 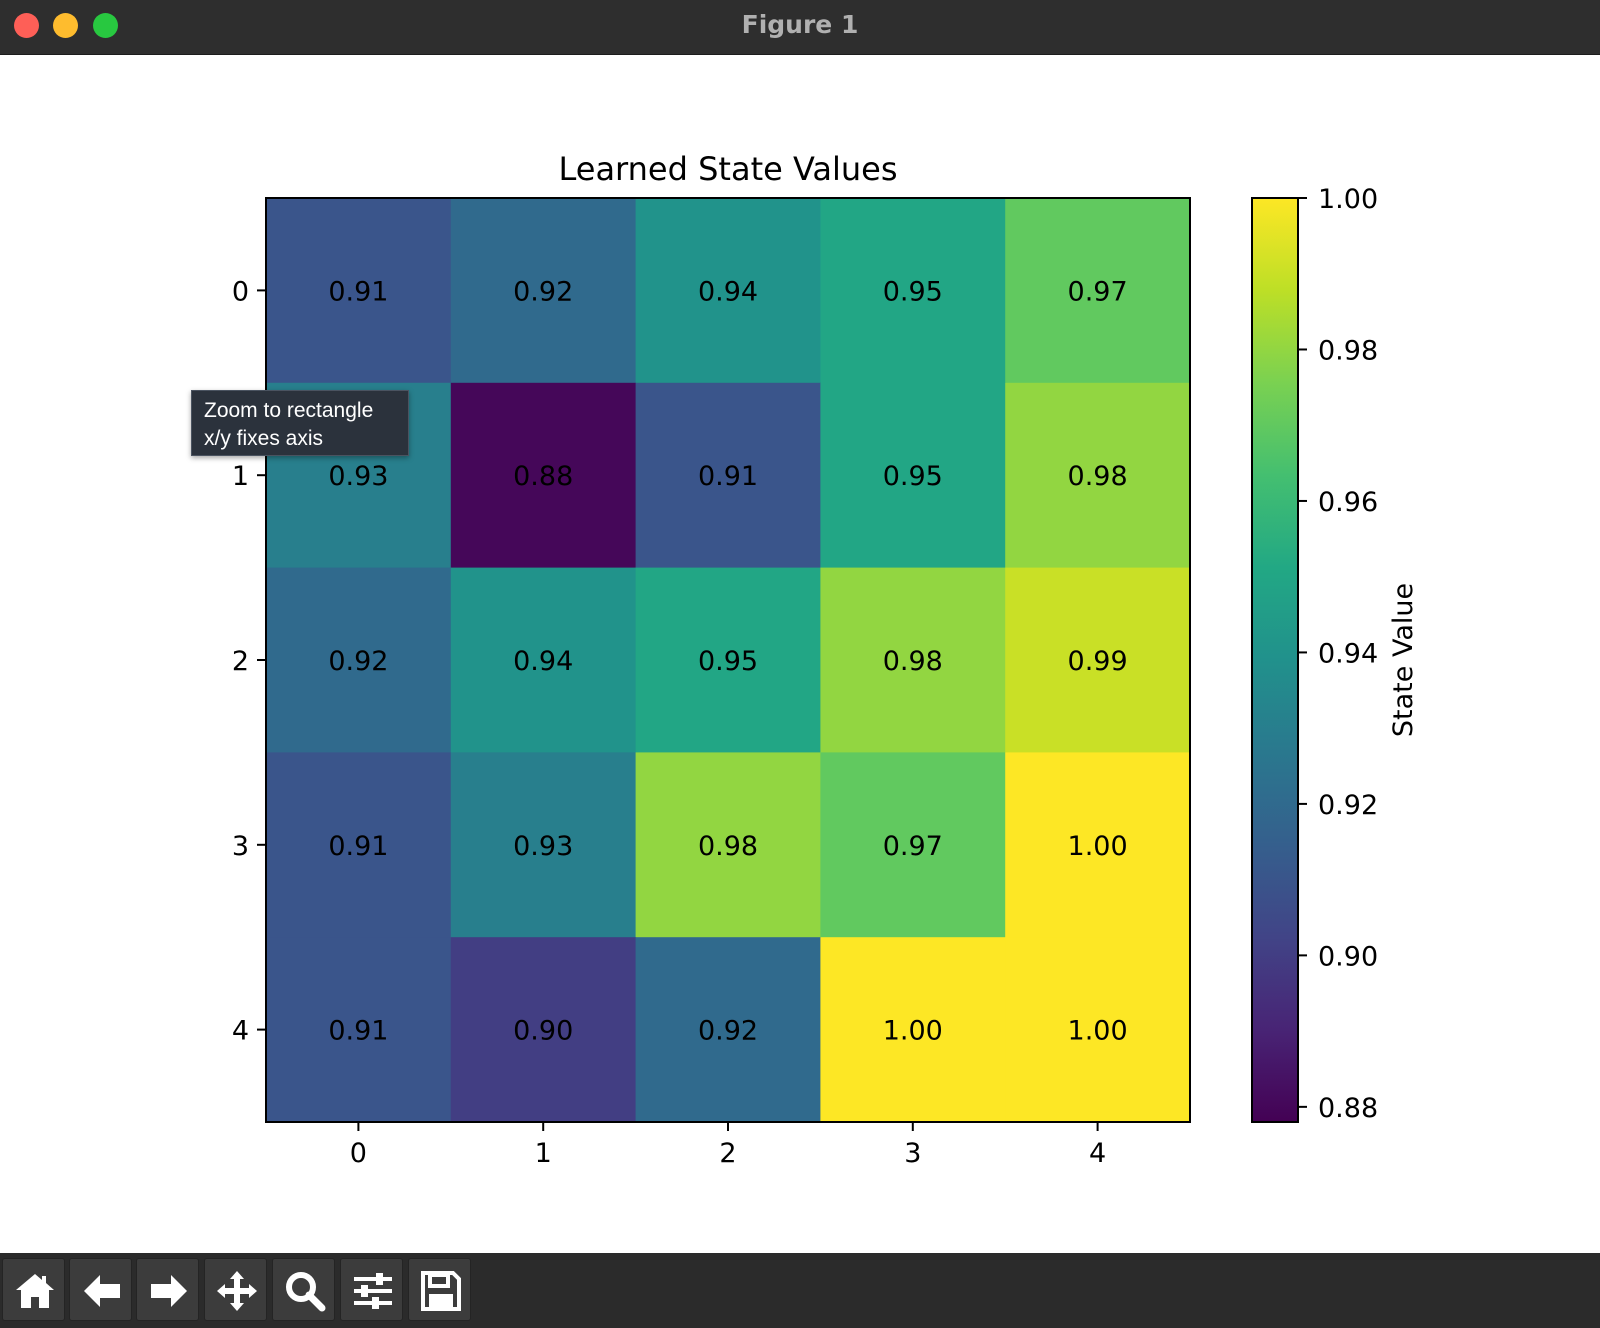 What do you see at coordinates (1348, 956) in the screenshot?
I see `colorbar-tick-label: 0.90` at bounding box center [1348, 956].